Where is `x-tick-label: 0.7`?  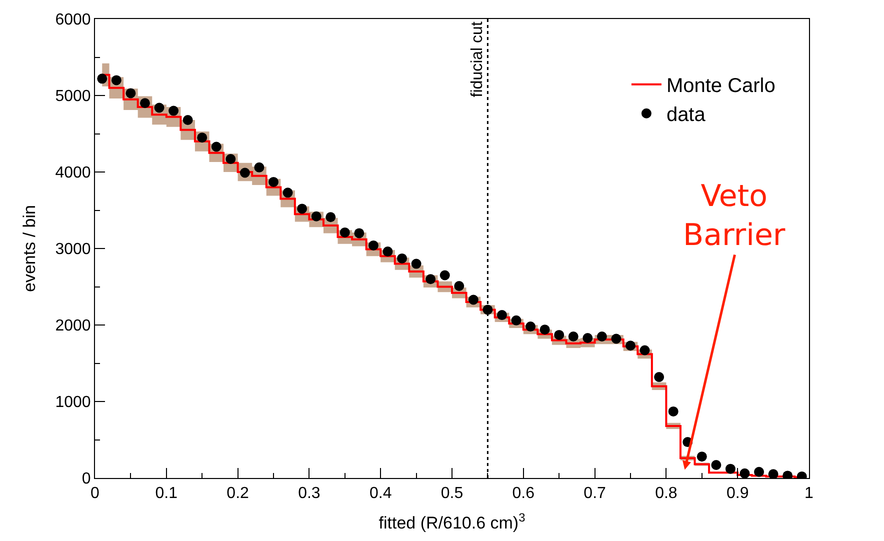 x-tick-label: 0.7 is located at coordinates (595, 493).